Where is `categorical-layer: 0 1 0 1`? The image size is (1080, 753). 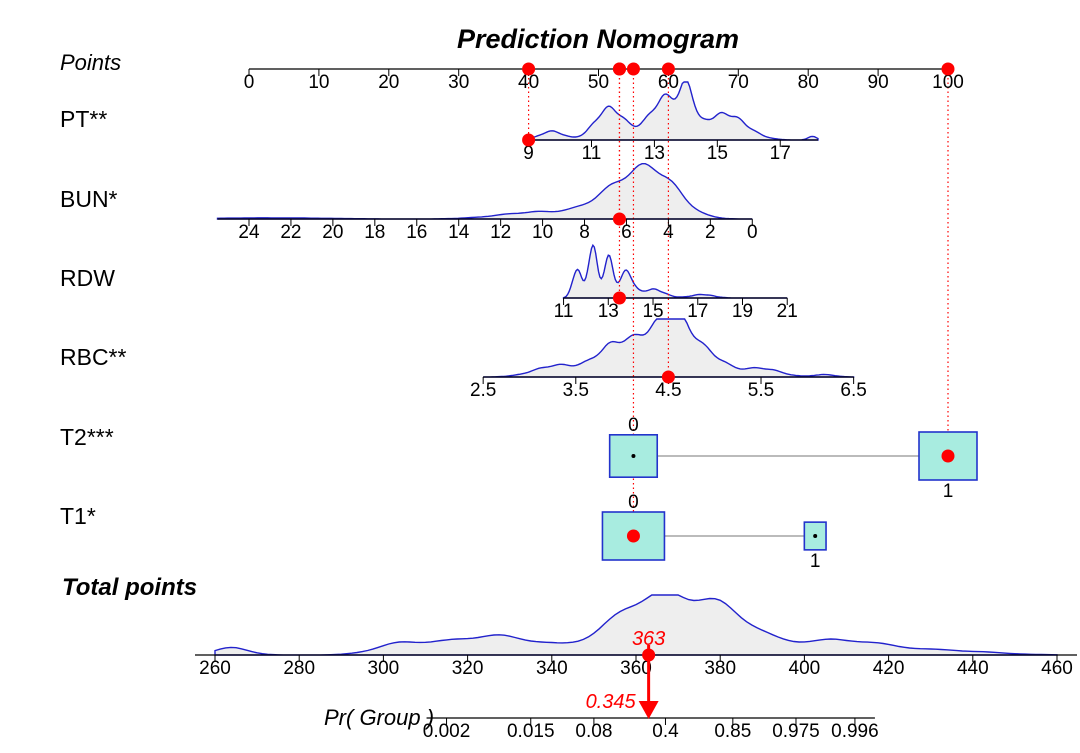
categorical-layer: 0 1 0 1 is located at coordinates (789, 493).